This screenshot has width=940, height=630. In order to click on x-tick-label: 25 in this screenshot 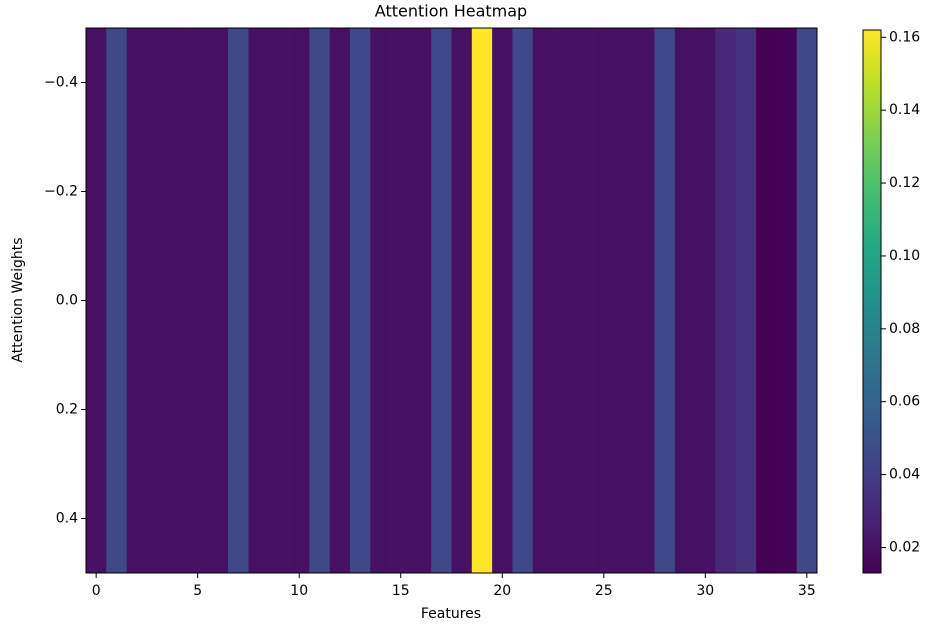, I will do `click(604, 591)`.